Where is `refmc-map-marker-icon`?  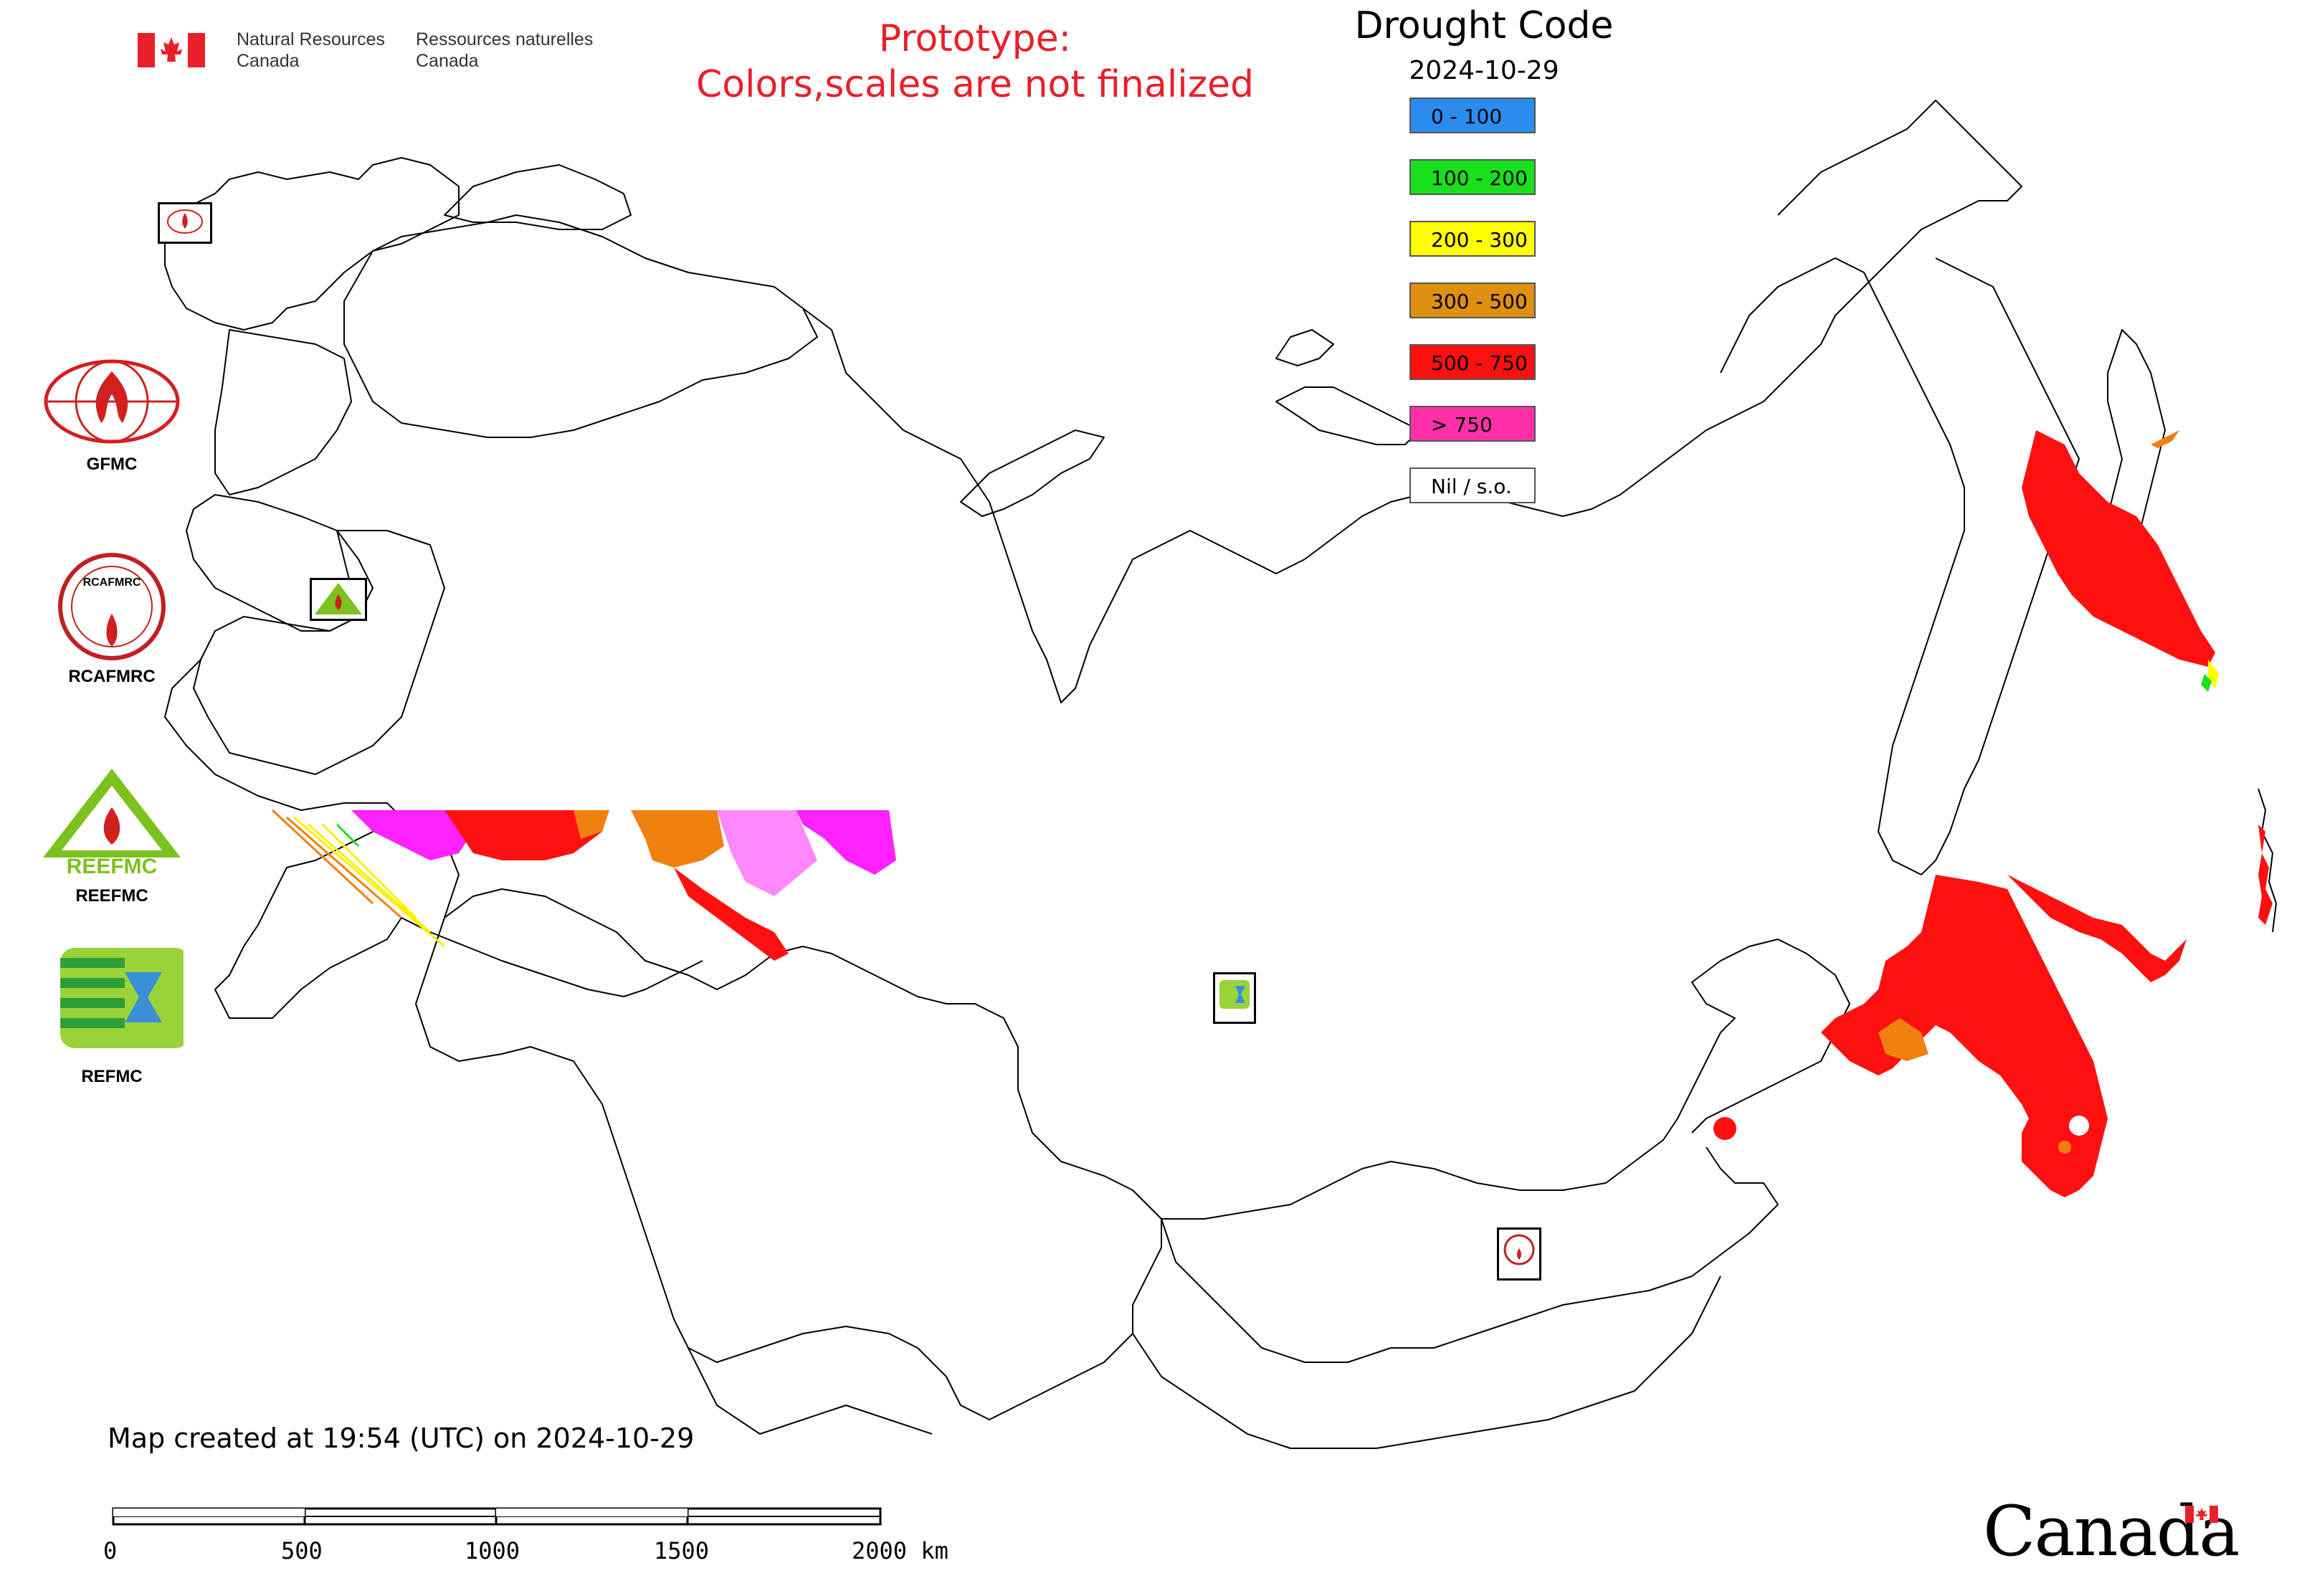 refmc-map-marker-icon is located at coordinates (1234, 998).